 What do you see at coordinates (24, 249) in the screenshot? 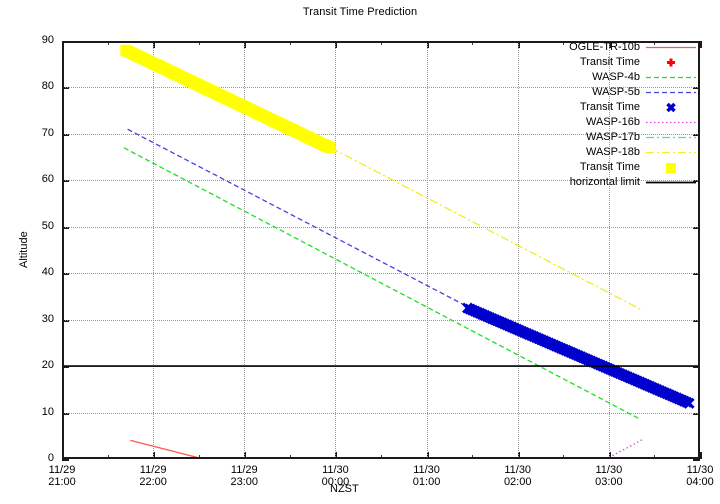
I see `y-axis-label: Altitude` at bounding box center [24, 249].